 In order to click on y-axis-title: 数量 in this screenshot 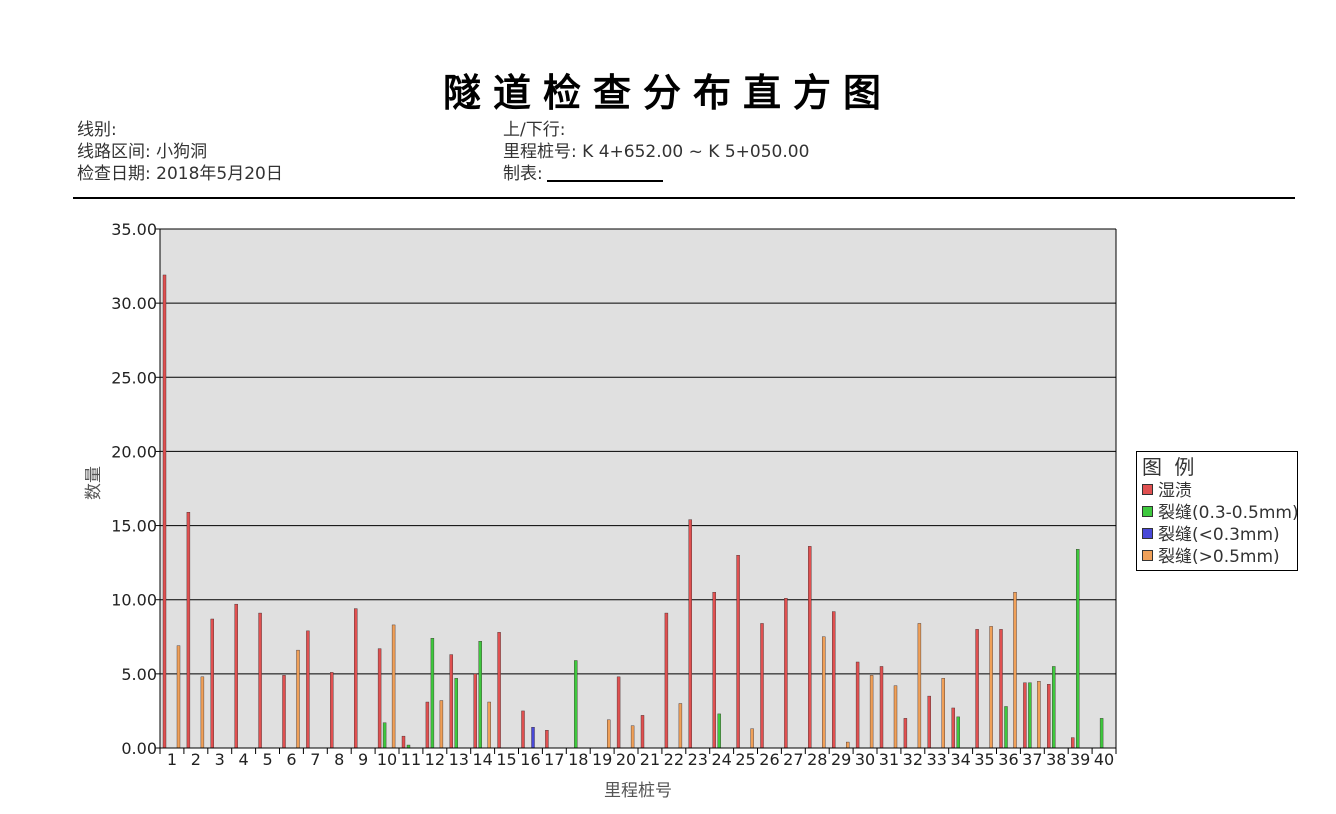, I will do `click(94, 483)`.